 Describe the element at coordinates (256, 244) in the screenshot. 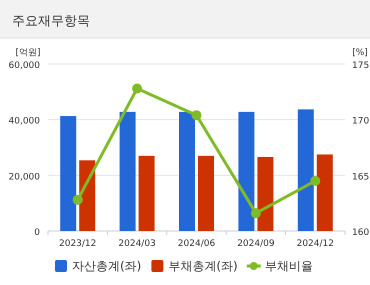

I see `x-tick-label: 2024/09` at that location.